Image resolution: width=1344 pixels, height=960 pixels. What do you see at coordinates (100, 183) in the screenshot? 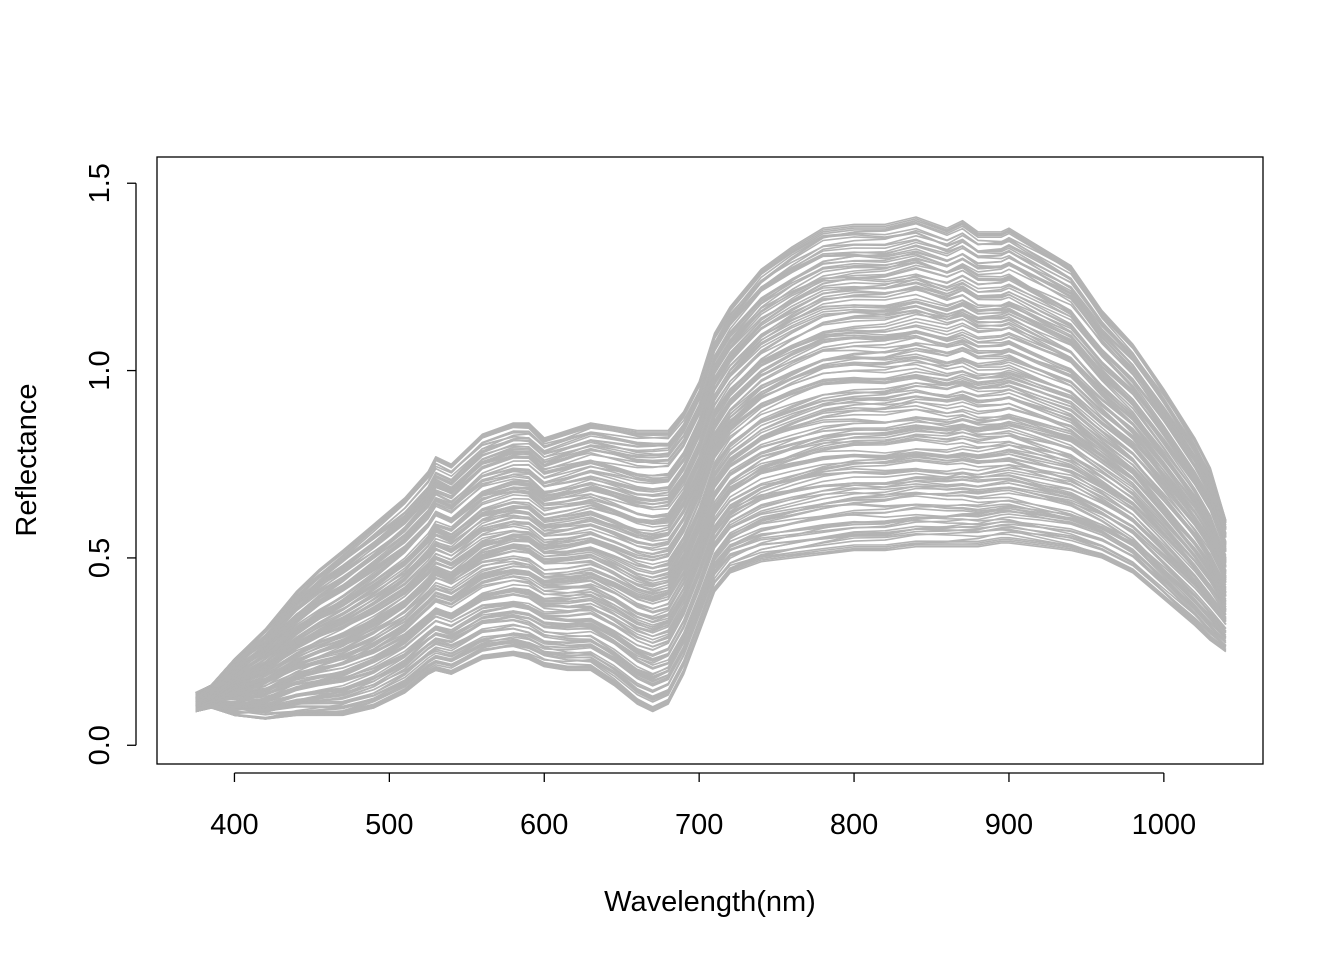
I see `y-tick-label: 1.5` at bounding box center [100, 183].